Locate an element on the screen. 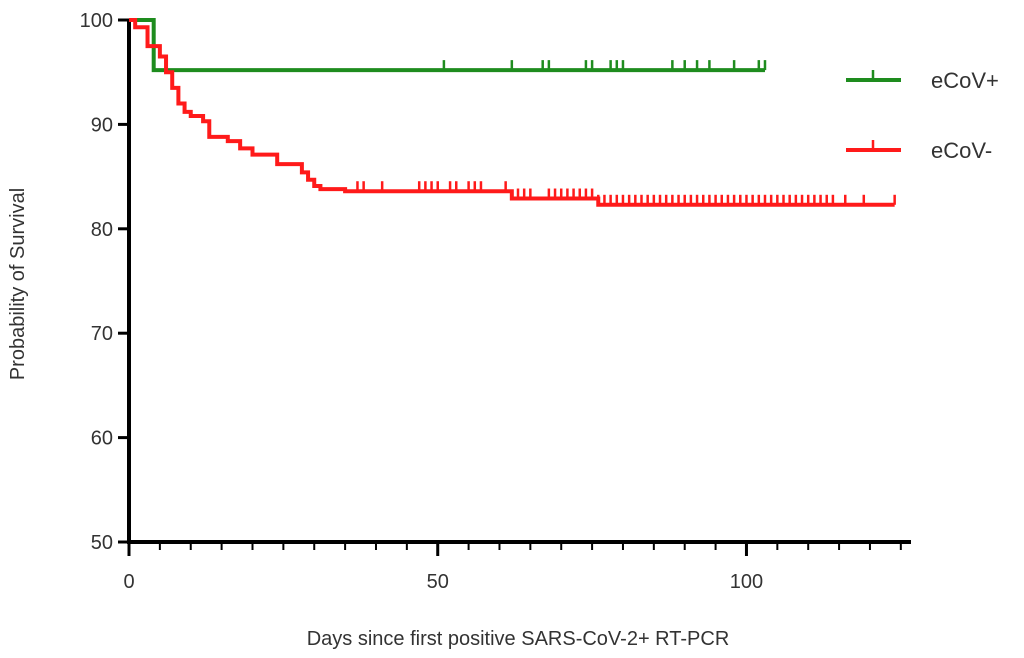  y-axis-title: Probability of Survival is located at coordinates (18, 284).